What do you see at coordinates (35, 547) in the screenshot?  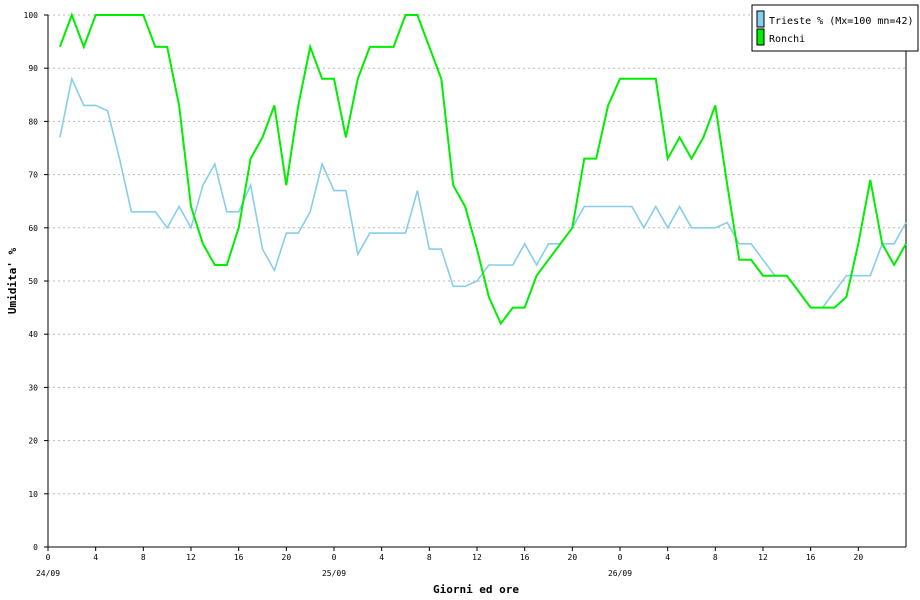 I see `y-tick-label-0: 0` at bounding box center [35, 547].